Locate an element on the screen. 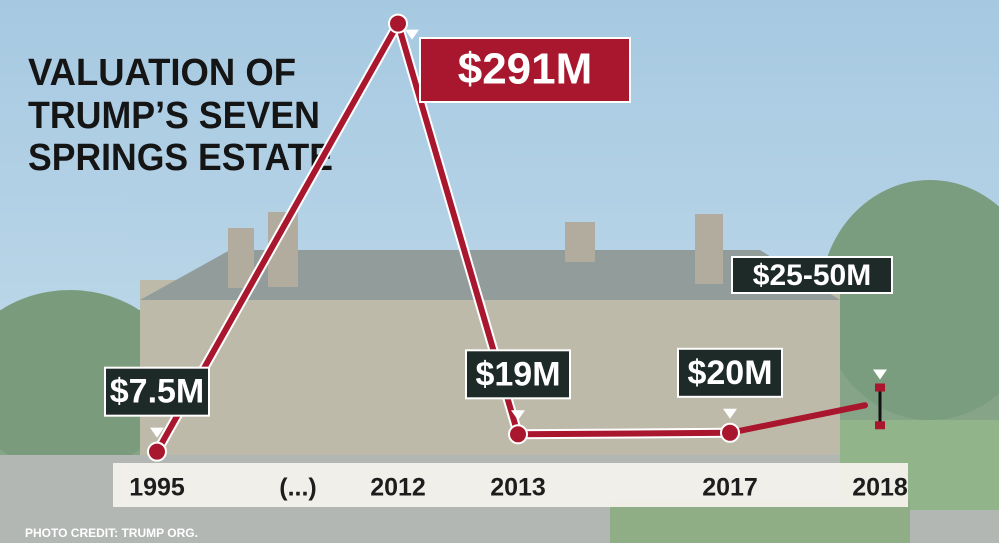 The image size is (999, 543). value-label: $19M is located at coordinates (517, 374).